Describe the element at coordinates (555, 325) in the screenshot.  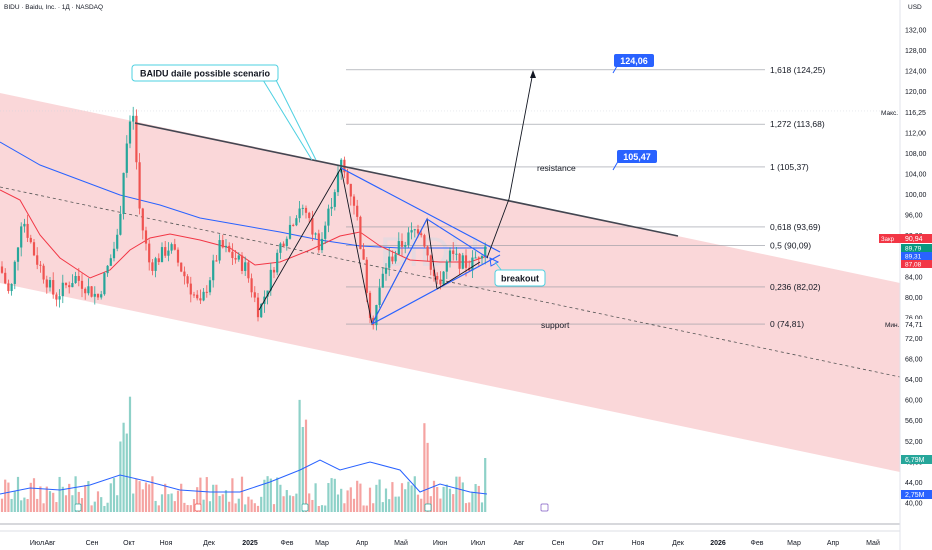
I see `support-label: support` at that location.